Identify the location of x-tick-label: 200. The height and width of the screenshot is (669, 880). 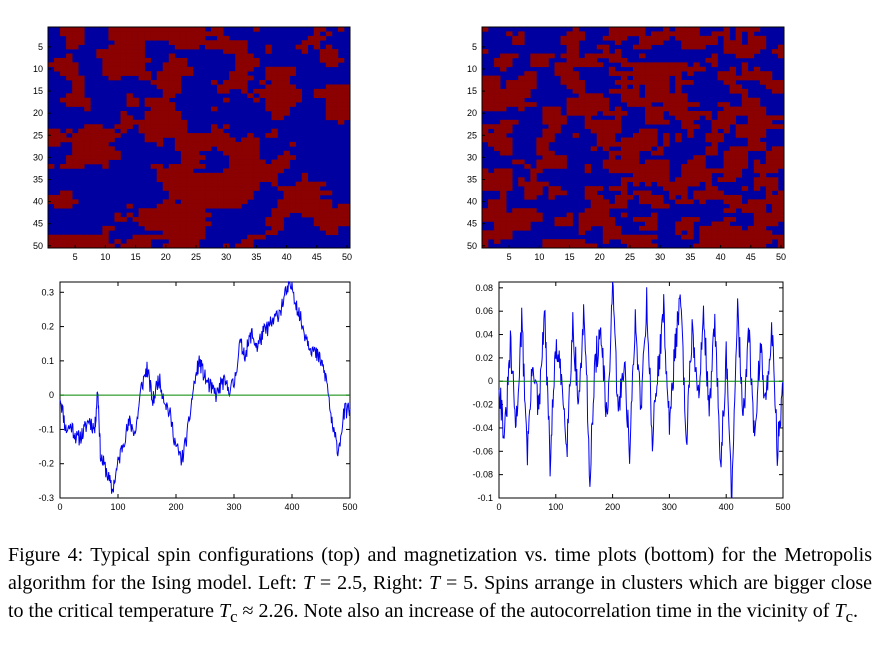
(612, 507).